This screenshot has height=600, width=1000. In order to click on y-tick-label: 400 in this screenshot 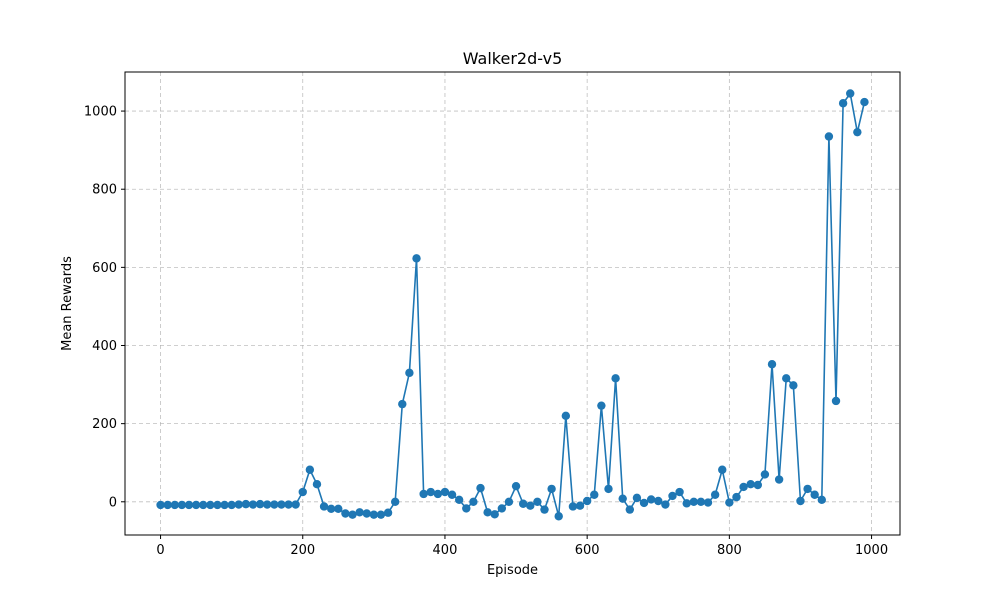, I will do `click(104, 346)`.